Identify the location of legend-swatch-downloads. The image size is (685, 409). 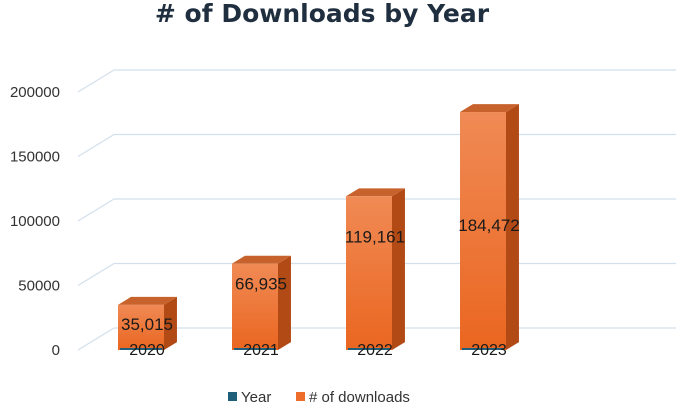
(300, 396).